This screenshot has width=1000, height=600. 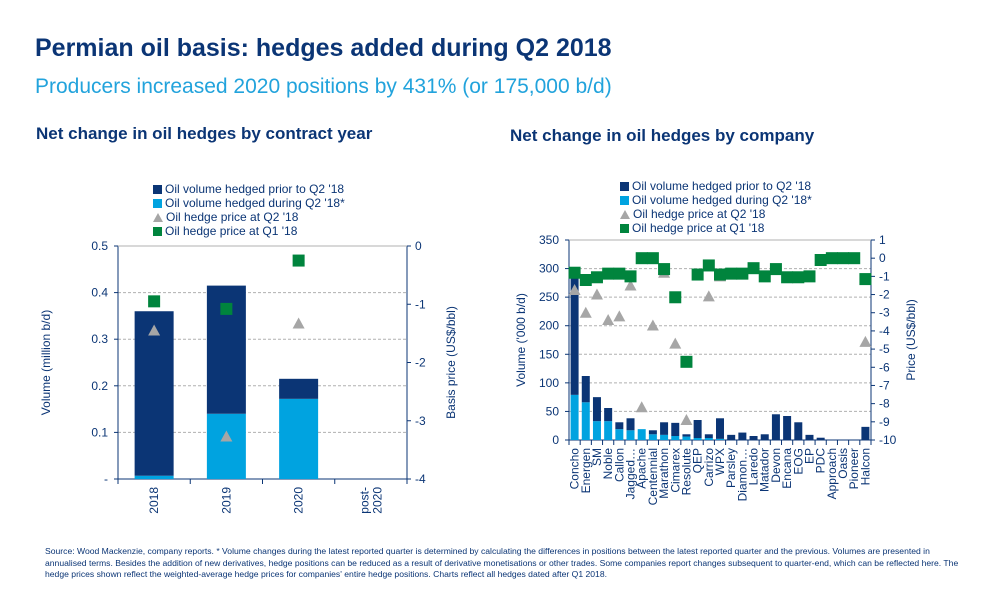 I want to click on y-tick-label: -, so click(x=106, y=479).